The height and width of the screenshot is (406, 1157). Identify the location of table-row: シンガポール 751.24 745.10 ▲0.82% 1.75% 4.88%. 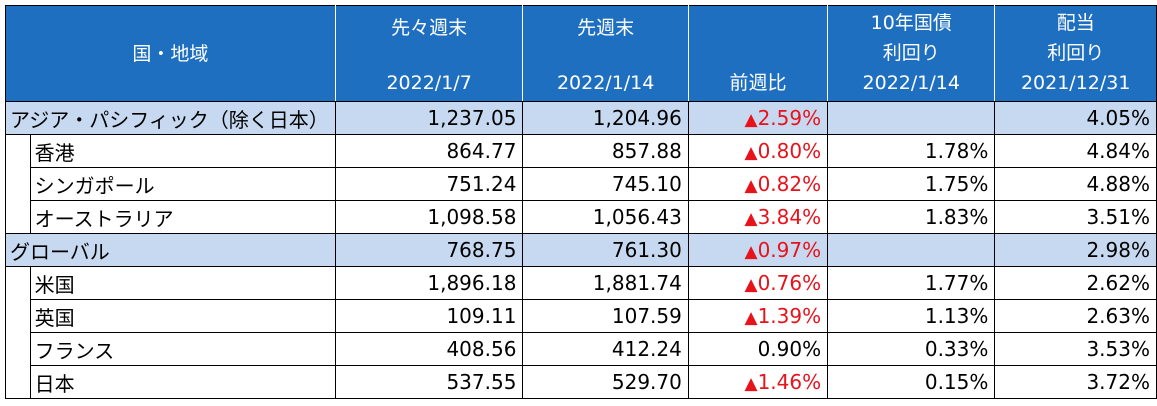
(581, 184).